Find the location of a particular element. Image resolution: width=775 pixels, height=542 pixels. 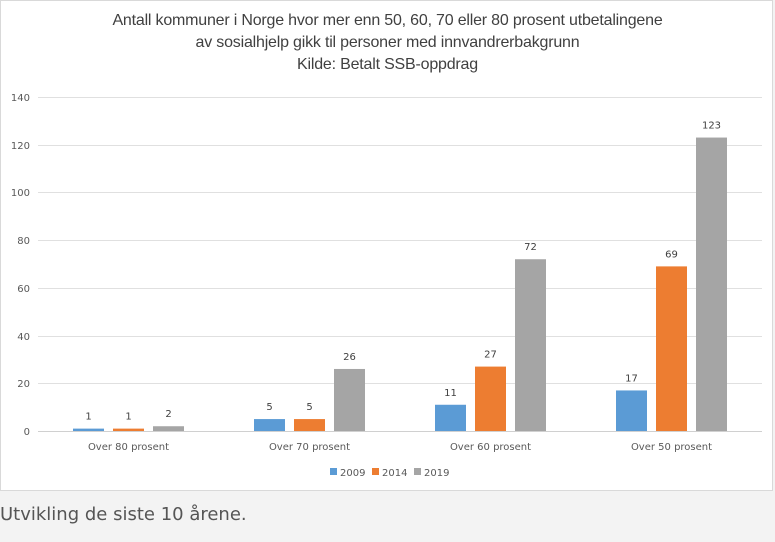

data-label: 11 is located at coordinates (450, 393).